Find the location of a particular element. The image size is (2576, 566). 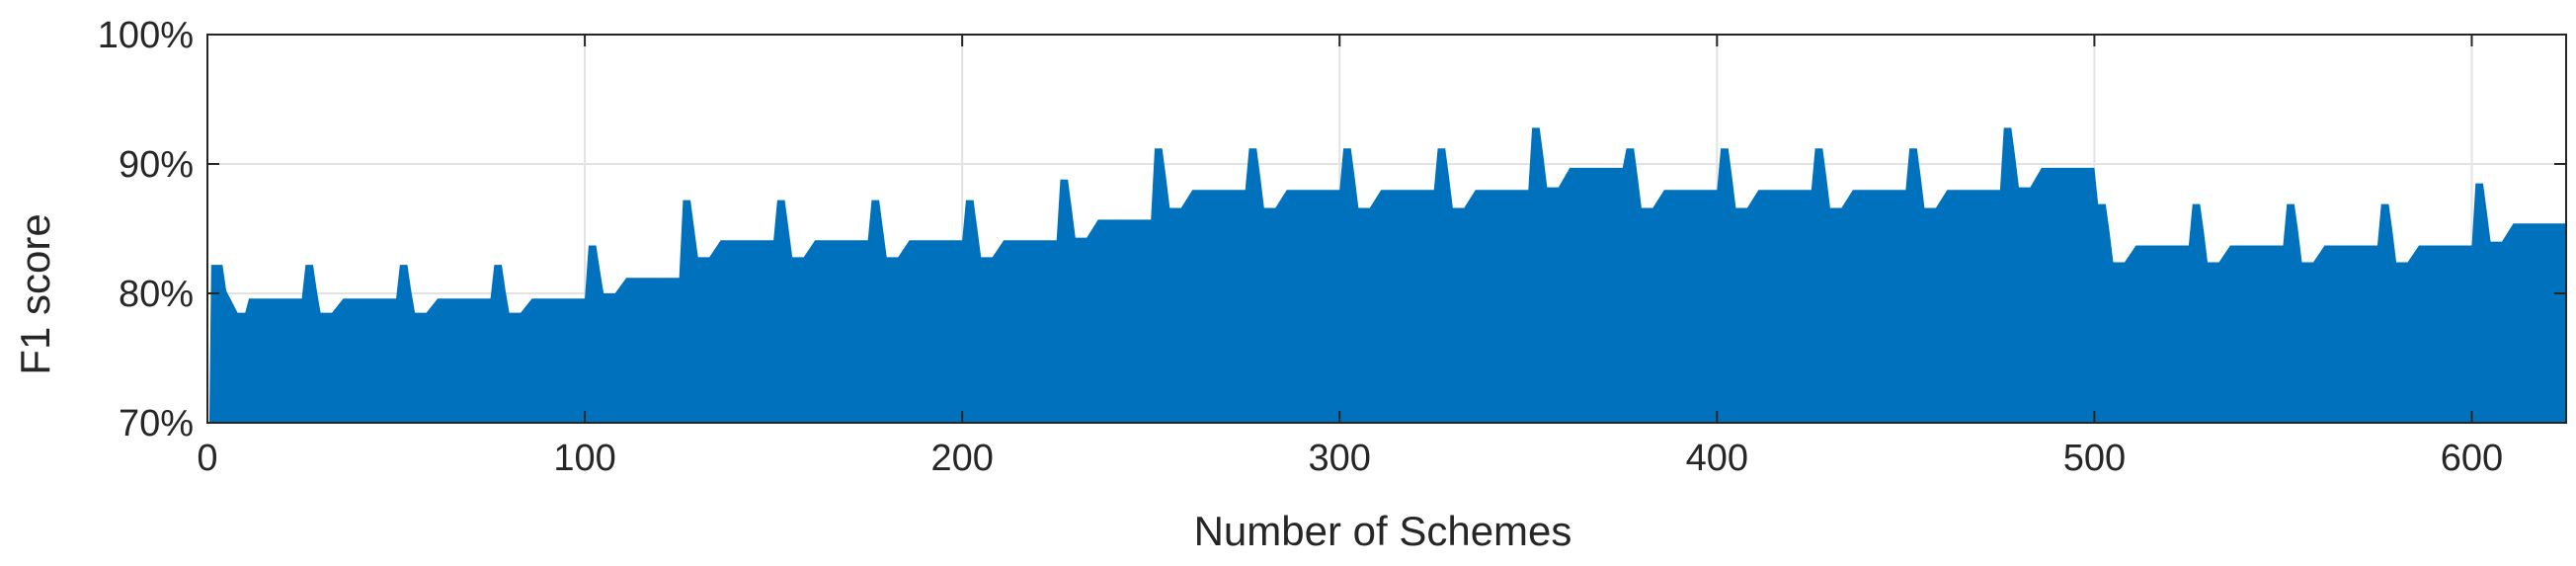

y-axis-label: F1 score is located at coordinates (35, 294).